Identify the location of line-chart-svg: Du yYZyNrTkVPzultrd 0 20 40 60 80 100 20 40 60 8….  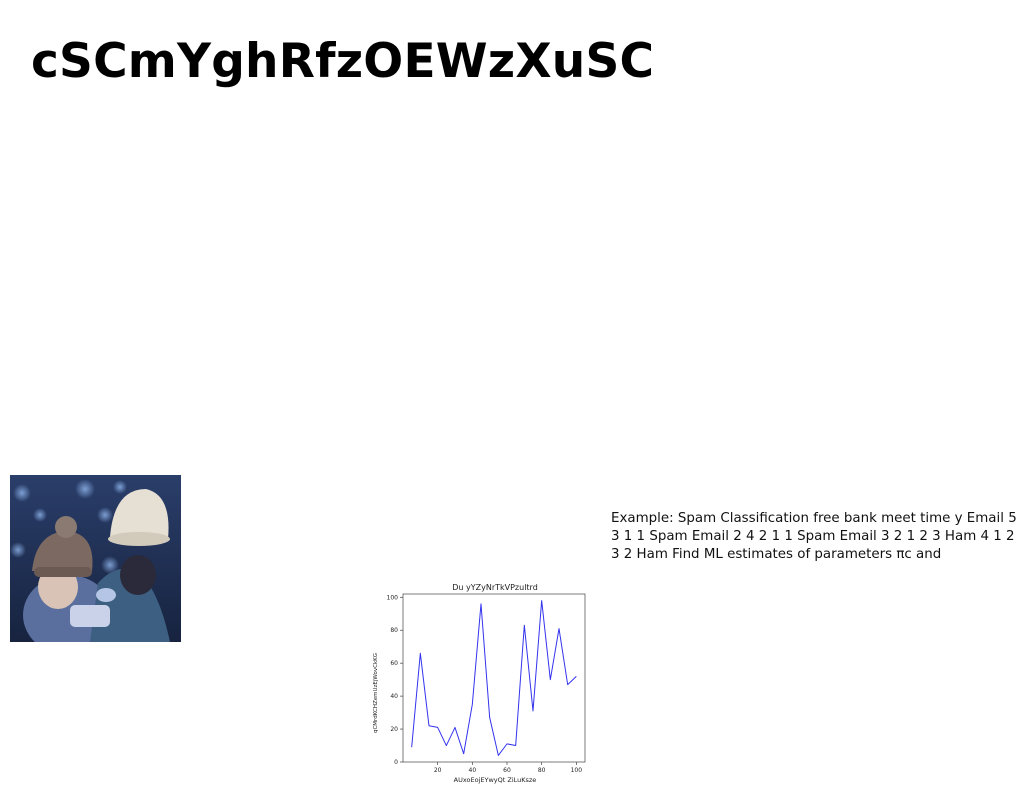
(479, 683).